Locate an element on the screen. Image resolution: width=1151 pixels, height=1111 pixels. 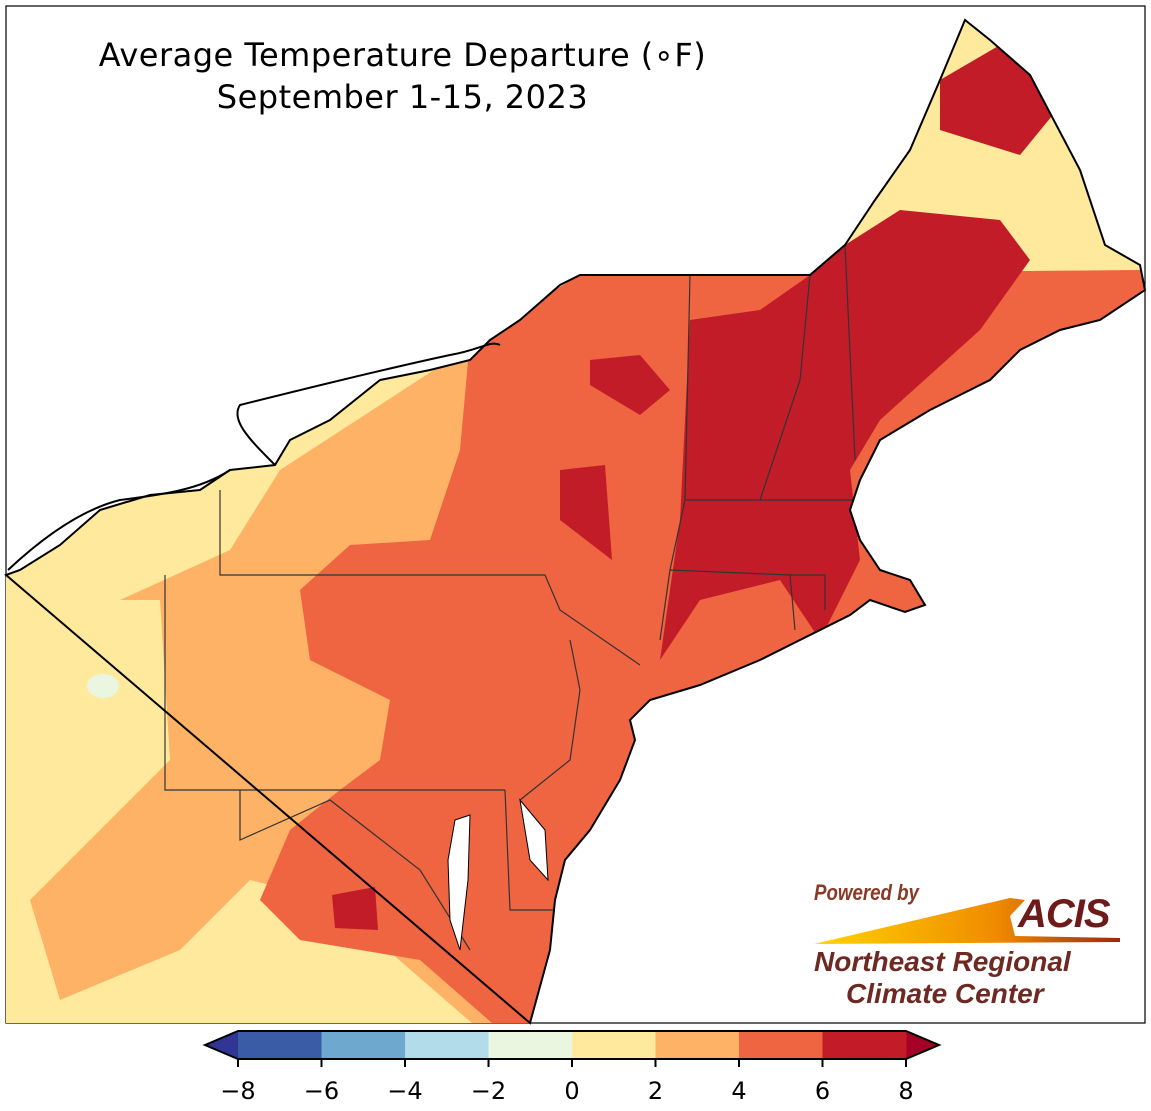
map-subtitle: September 1-15, 2023 is located at coordinates (402, 97).